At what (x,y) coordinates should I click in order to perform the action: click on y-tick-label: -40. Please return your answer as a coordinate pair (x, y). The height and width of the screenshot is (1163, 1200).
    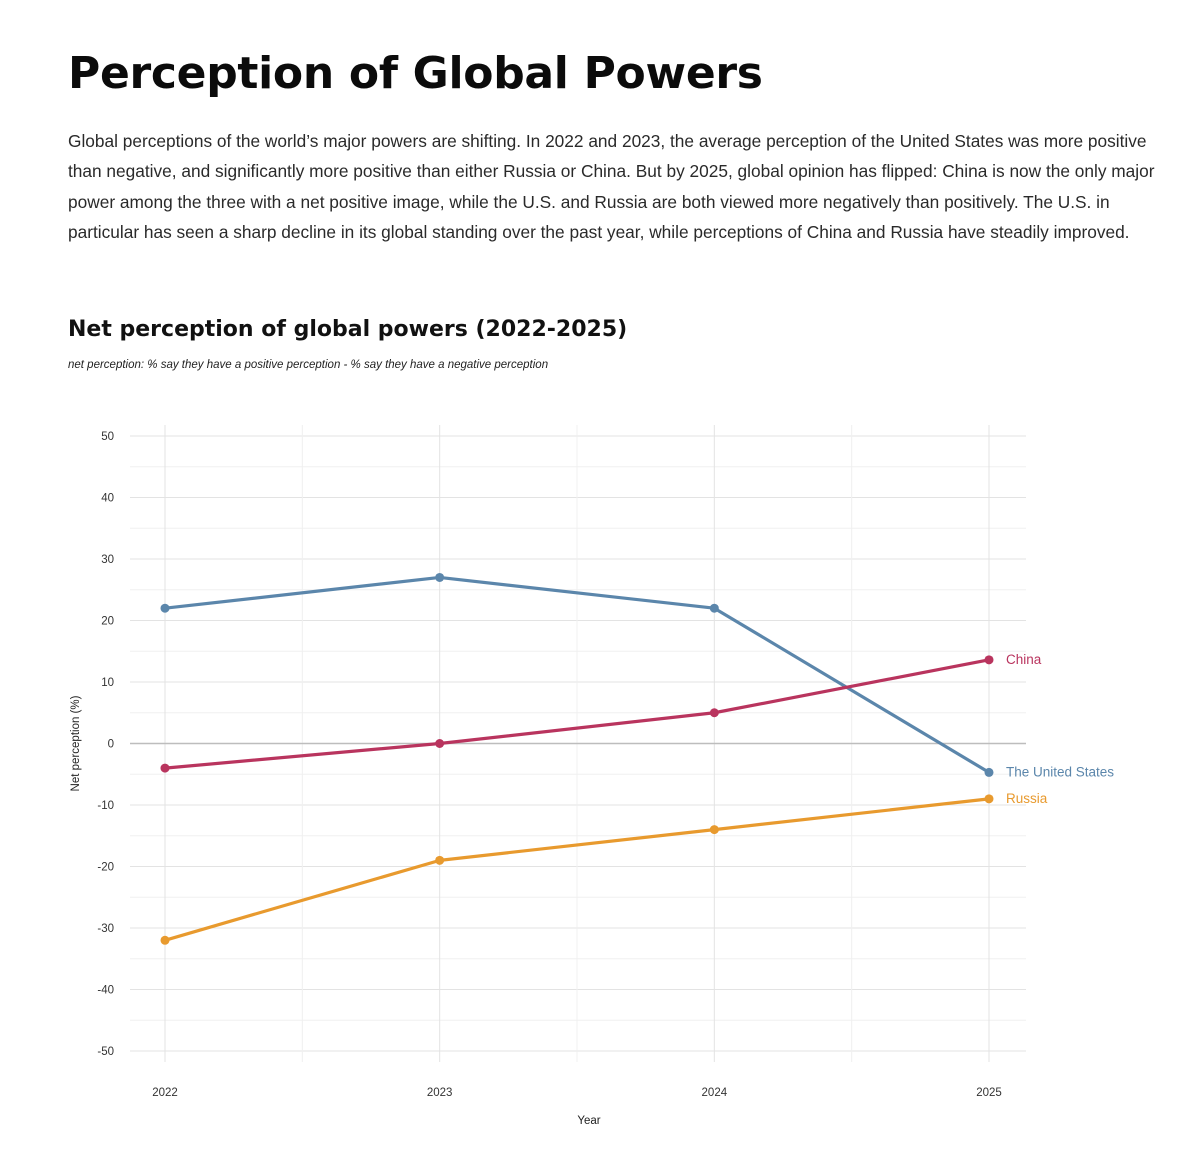
    Looking at the image, I should click on (105, 991).